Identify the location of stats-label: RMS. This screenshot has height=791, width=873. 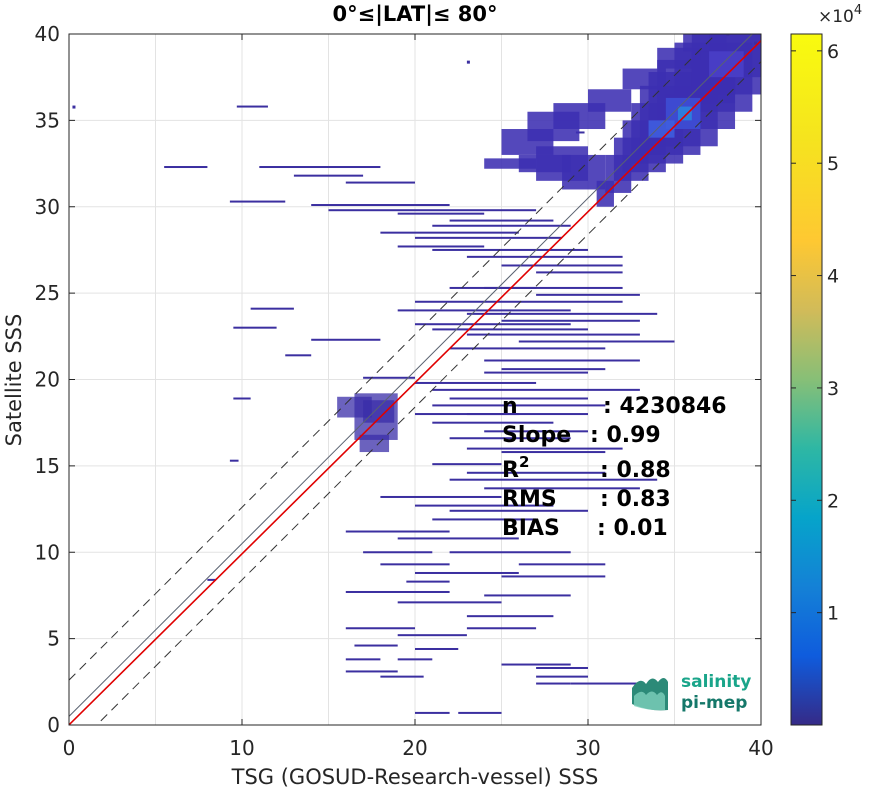
(529, 499).